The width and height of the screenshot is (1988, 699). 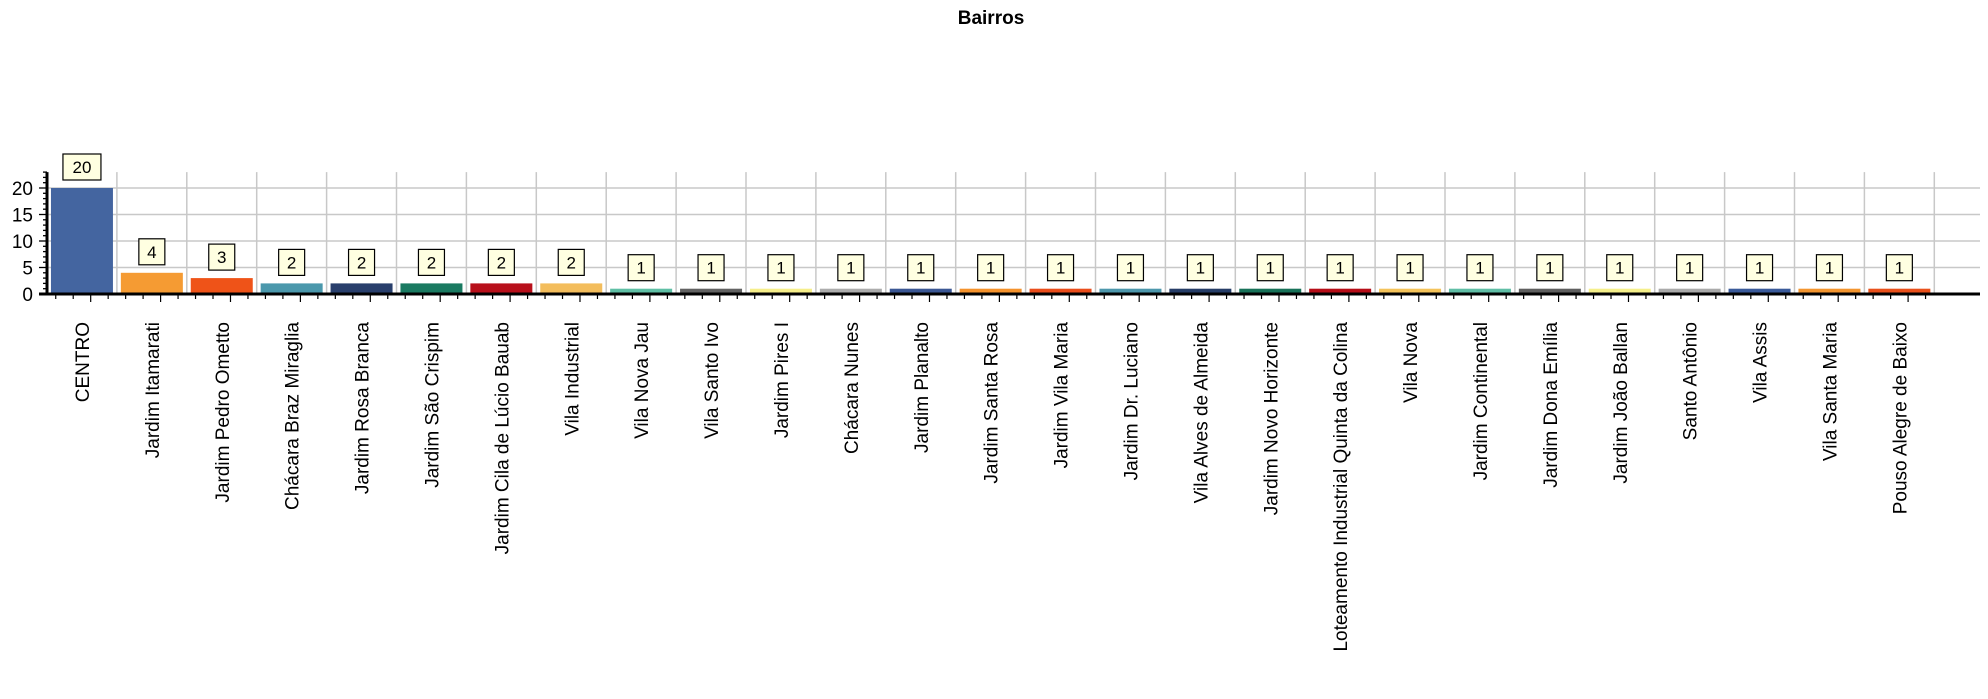 What do you see at coordinates (502, 438) in the screenshot?
I see `category-label: Jardim Cila de Lúcio Bauab` at bounding box center [502, 438].